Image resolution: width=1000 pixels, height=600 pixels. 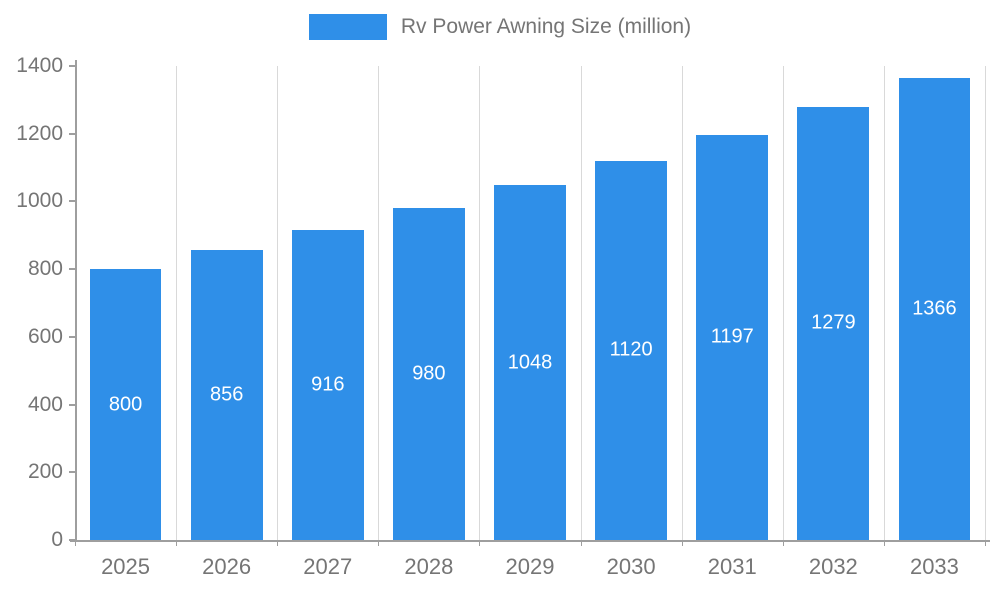 I want to click on x-axis-category-label: 2026, so click(x=227, y=566).